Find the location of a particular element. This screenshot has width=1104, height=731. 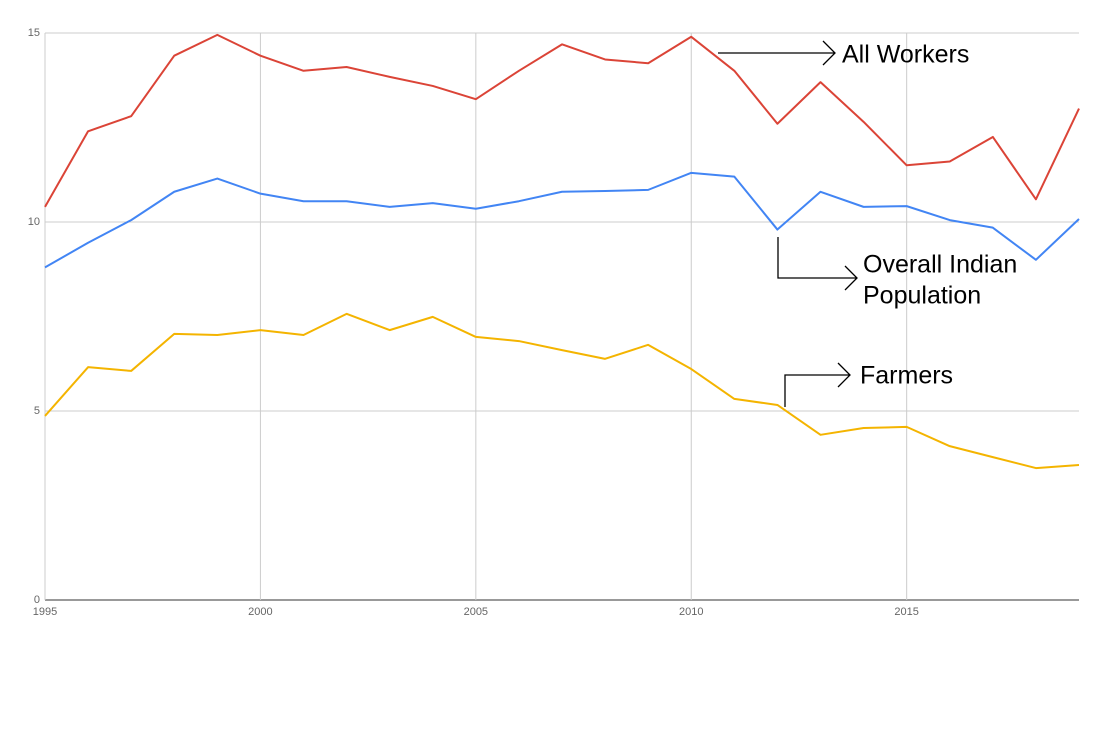

annotation: Population is located at coordinates (922, 296).